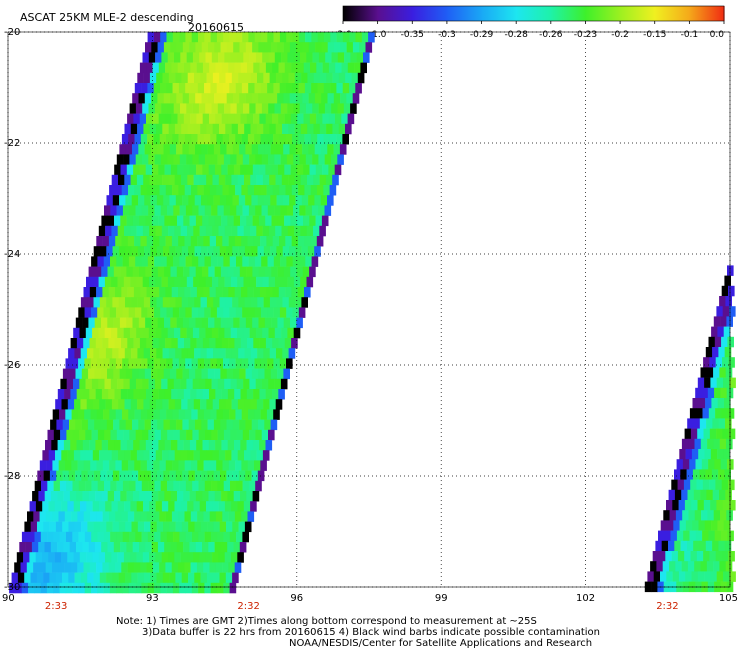 Image resolution: width=740 pixels, height=650 pixels. What do you see at coordinates (412, 35) in the screenshot?
I see `colorbar-label: -0.35` at bounding box center [412, 35].